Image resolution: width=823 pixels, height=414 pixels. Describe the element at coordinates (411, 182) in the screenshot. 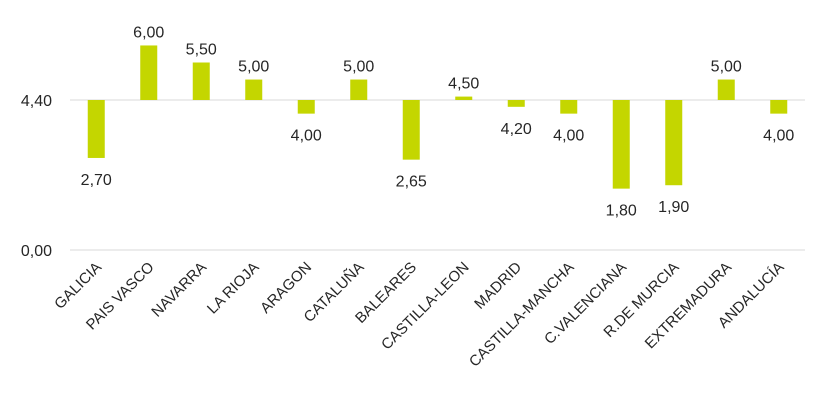

I see `data-label: 2,65` at that location.